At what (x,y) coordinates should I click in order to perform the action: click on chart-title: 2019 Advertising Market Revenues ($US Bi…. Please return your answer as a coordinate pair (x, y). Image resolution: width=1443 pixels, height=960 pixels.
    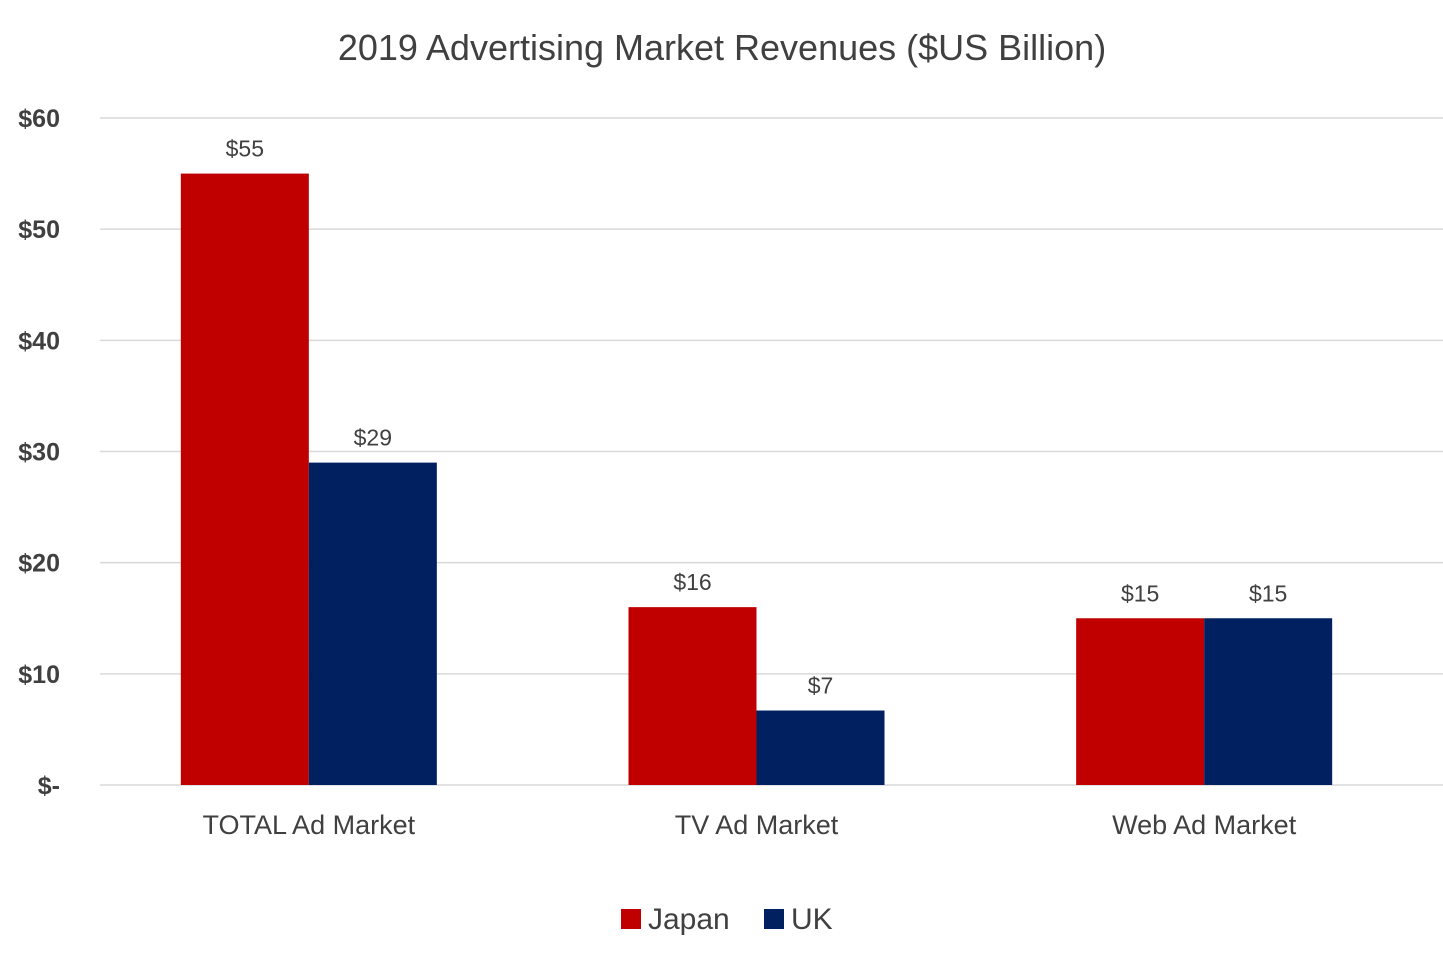
    Looking at the image, I should click on (722, 47).